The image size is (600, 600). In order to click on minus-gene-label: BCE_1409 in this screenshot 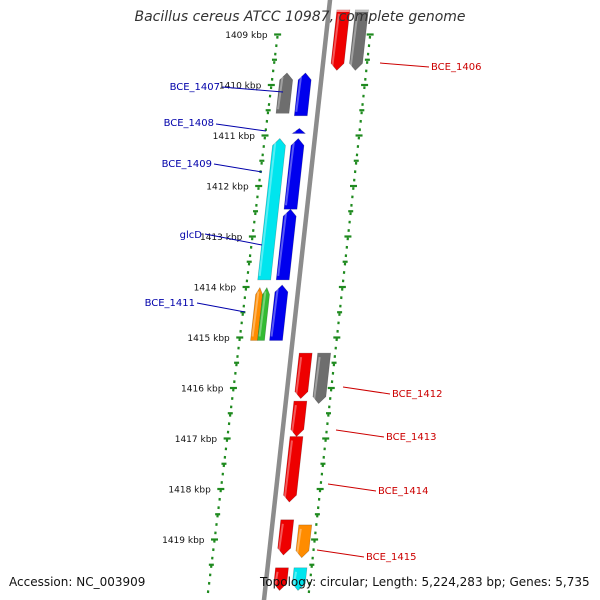, I will do `click(187, 164)`.